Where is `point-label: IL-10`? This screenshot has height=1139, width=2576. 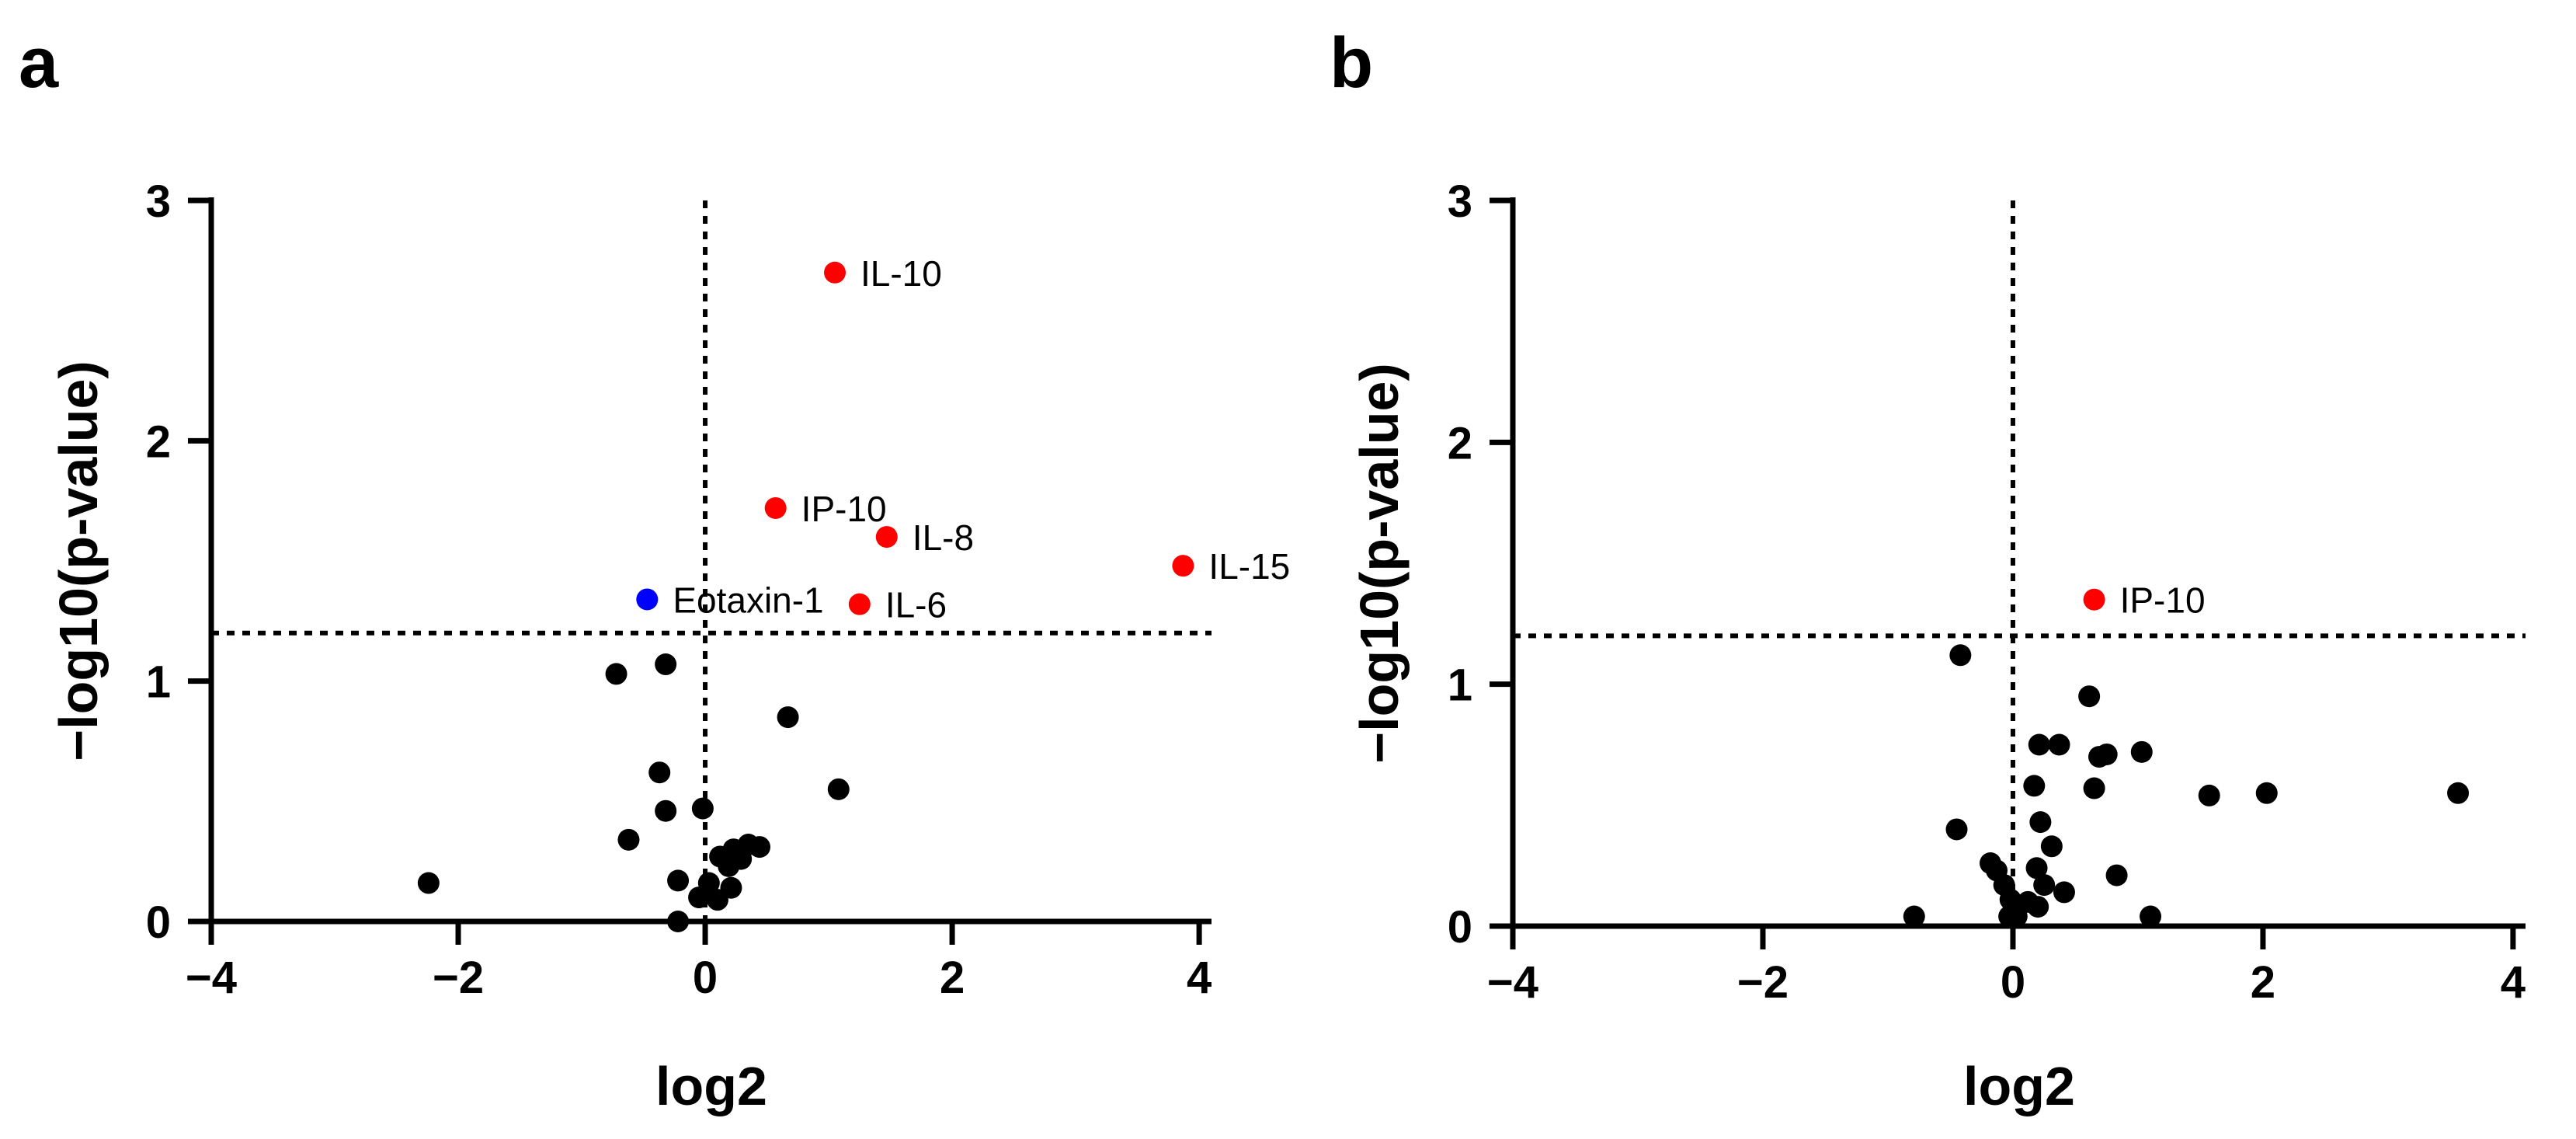
point-label: IL-10 is located at coordinates (901, 273).